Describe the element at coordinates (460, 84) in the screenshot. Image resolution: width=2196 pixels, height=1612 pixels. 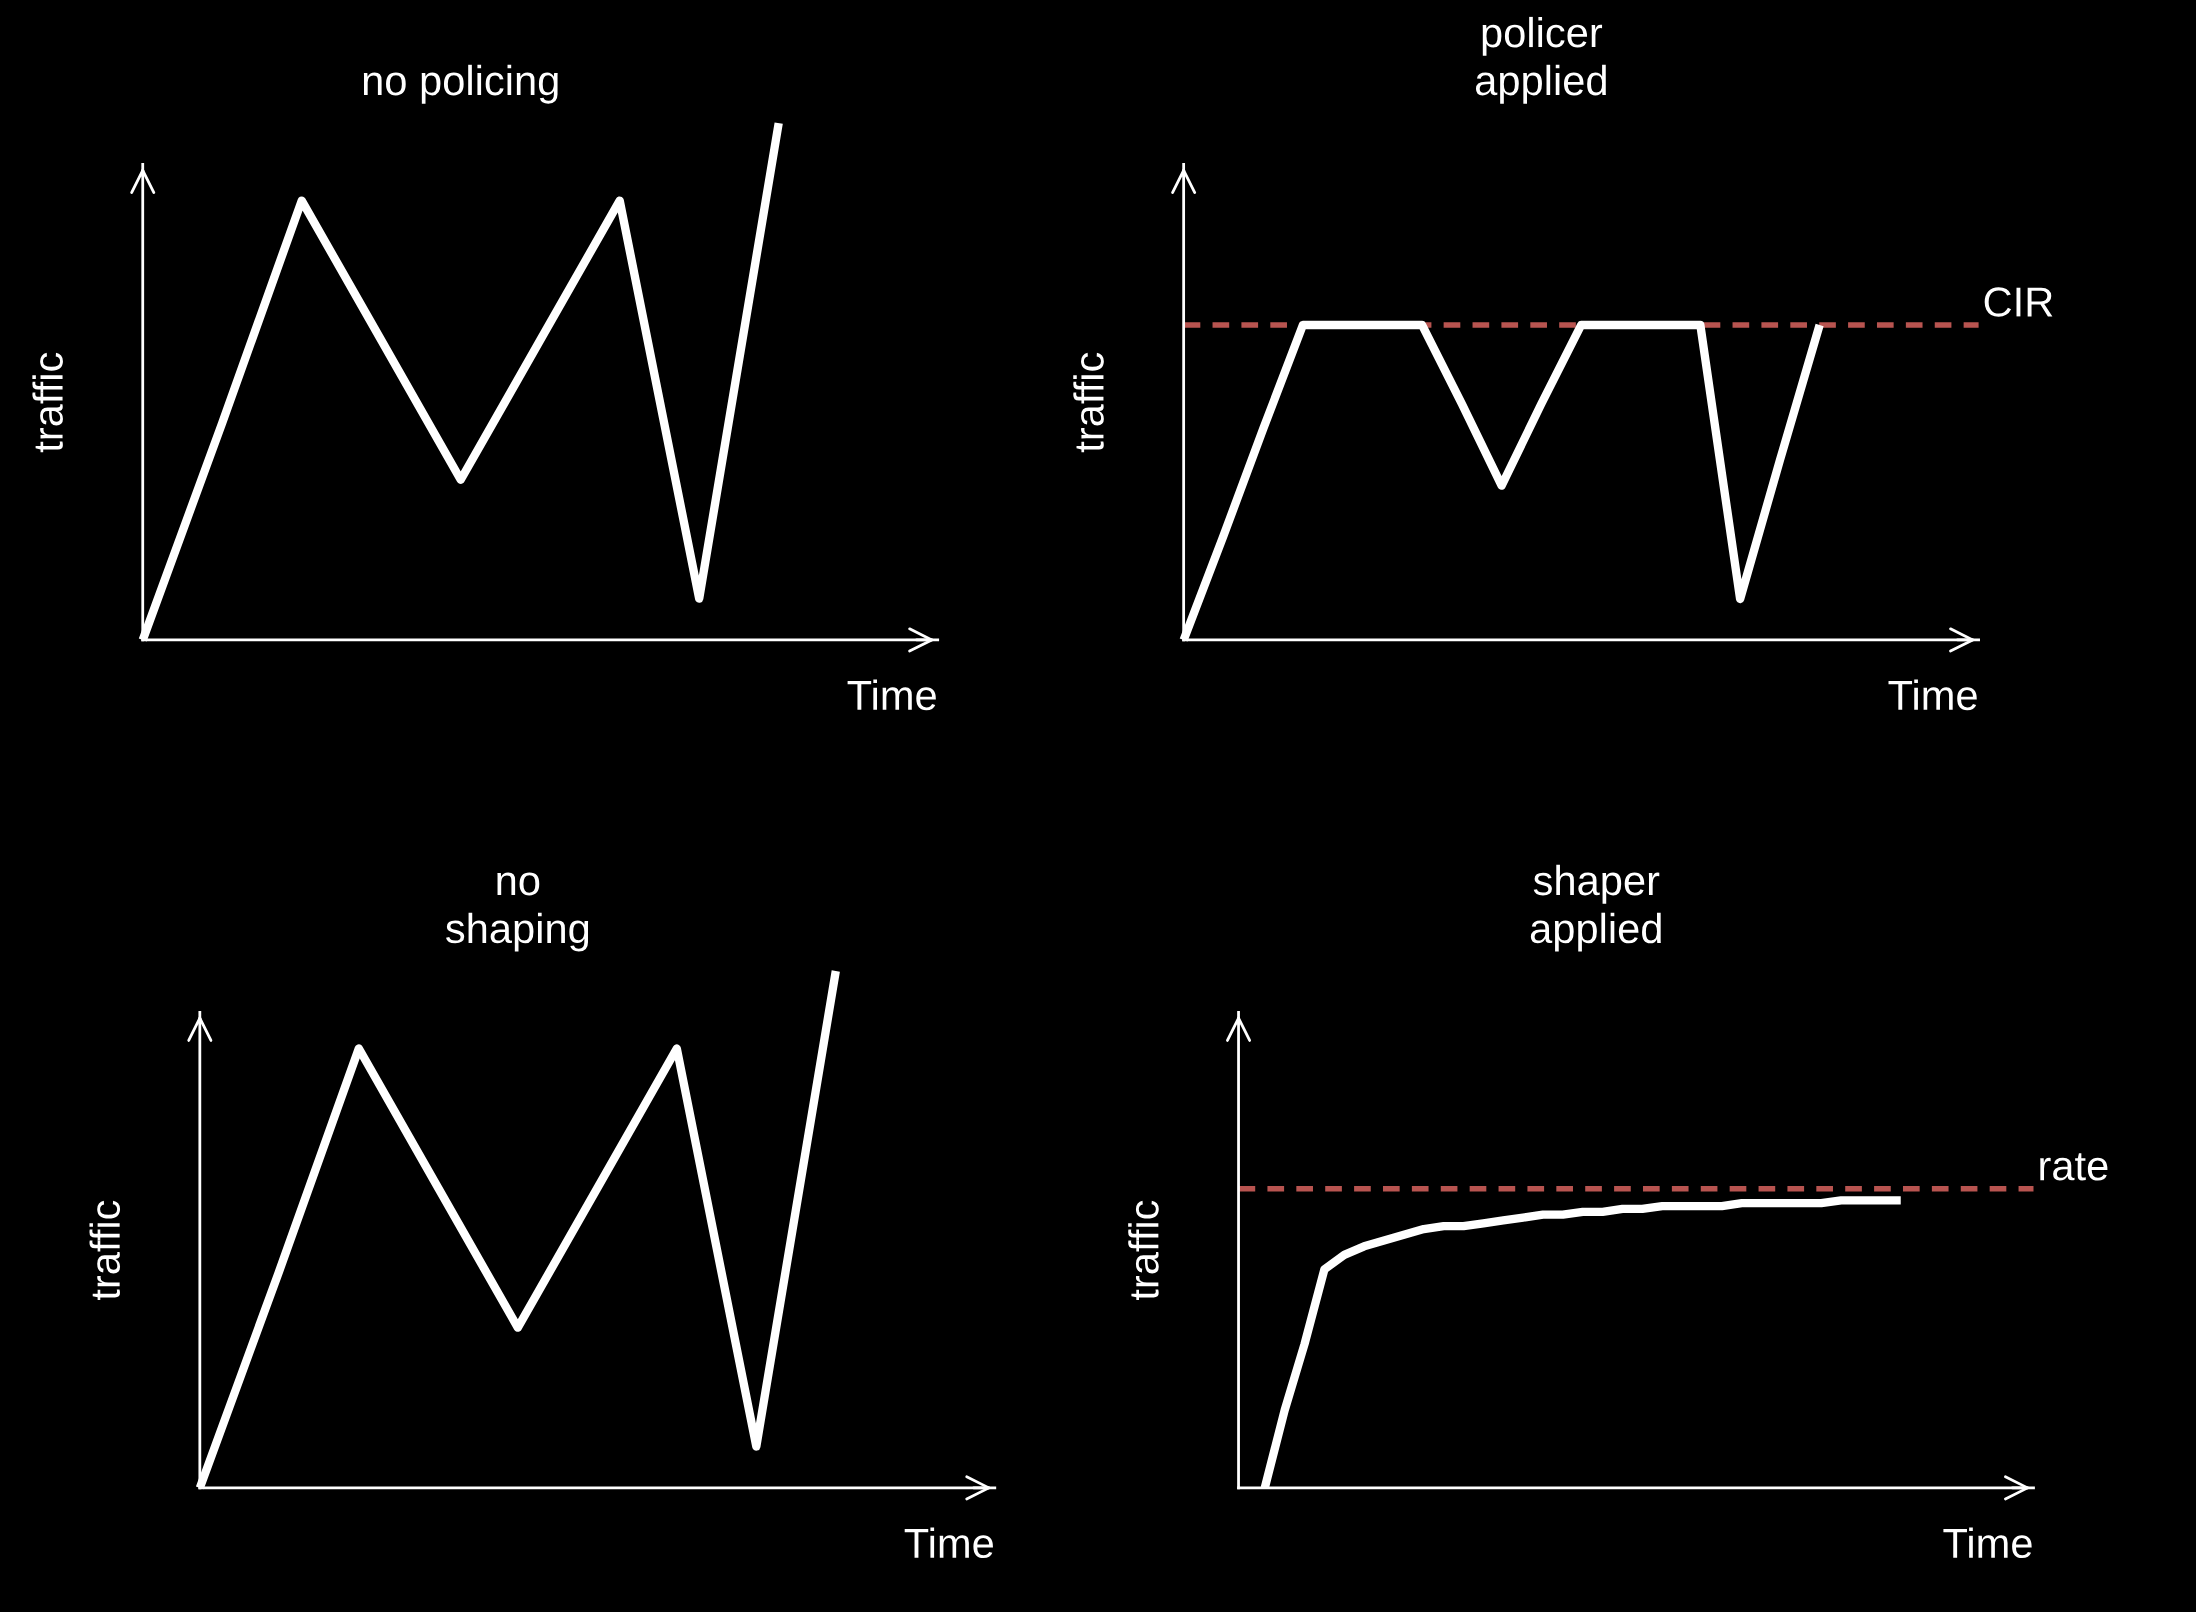
I see `chart-title: no policing` at that location.